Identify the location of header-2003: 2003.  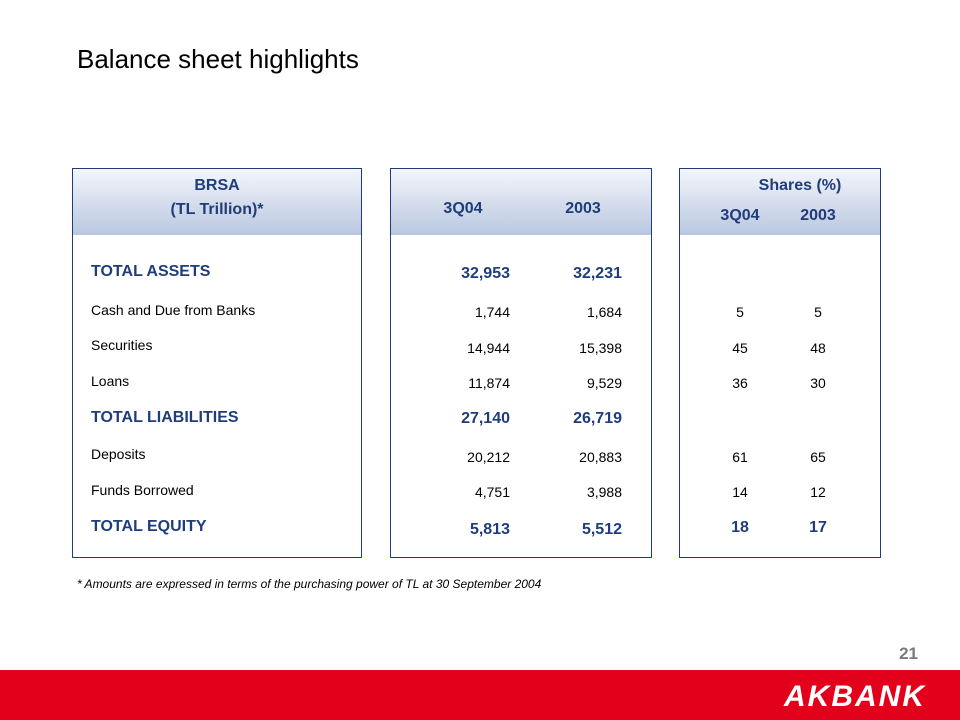
(583, 208).